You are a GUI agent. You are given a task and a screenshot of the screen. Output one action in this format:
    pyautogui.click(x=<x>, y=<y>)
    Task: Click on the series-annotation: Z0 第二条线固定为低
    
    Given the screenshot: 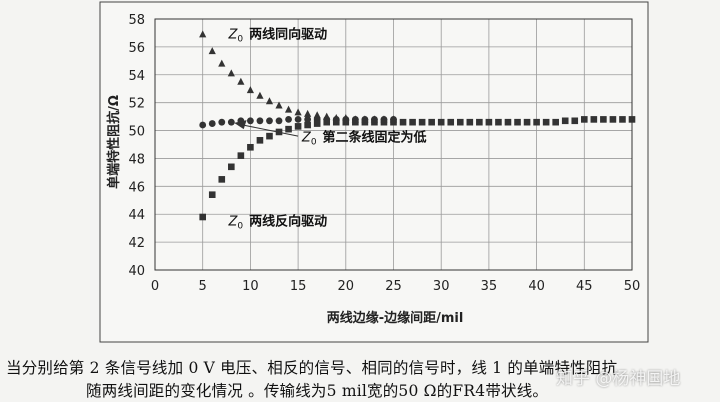 What is the action you would take?
    pyautogui.click(x=364, y=139)
    